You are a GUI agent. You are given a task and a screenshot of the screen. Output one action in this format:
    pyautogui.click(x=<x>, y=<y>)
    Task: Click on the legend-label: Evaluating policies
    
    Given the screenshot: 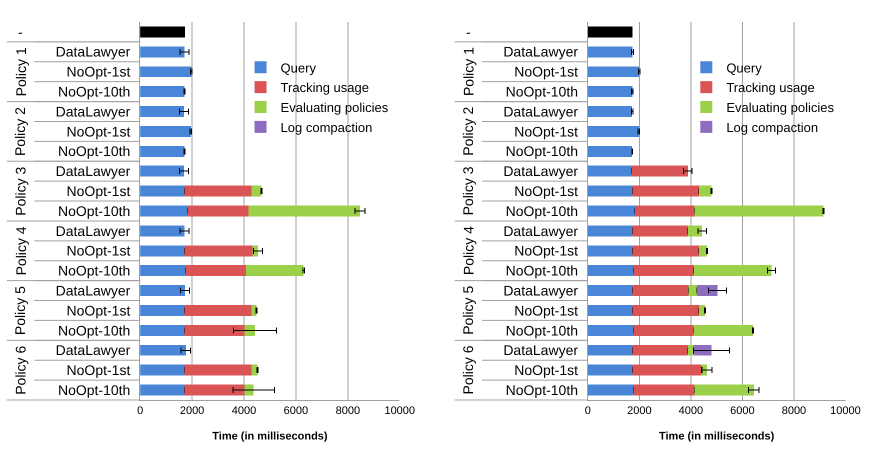 What is the action you would take?
    pyautogui.click(x=334, y=108)
    